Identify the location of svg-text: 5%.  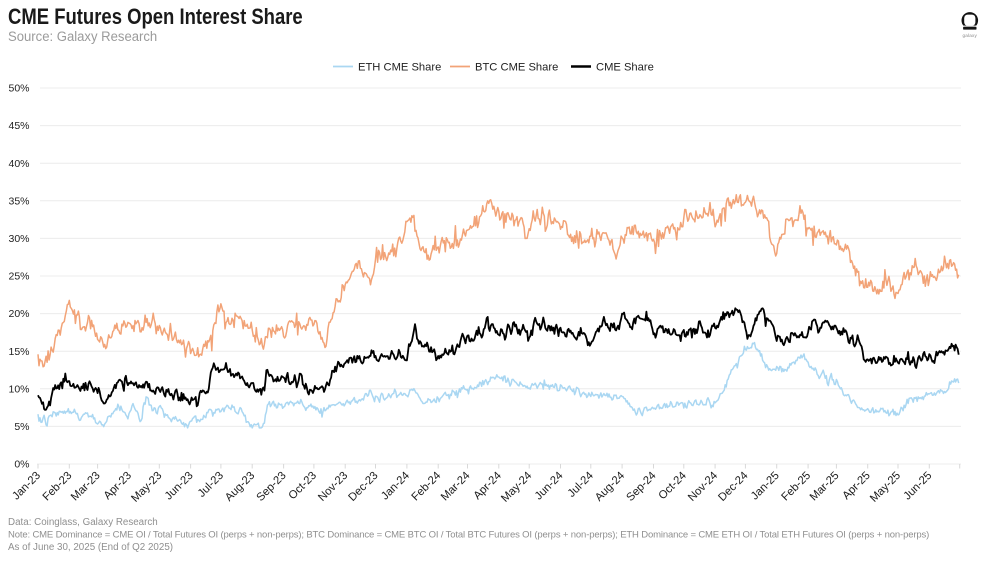
(21, 427).